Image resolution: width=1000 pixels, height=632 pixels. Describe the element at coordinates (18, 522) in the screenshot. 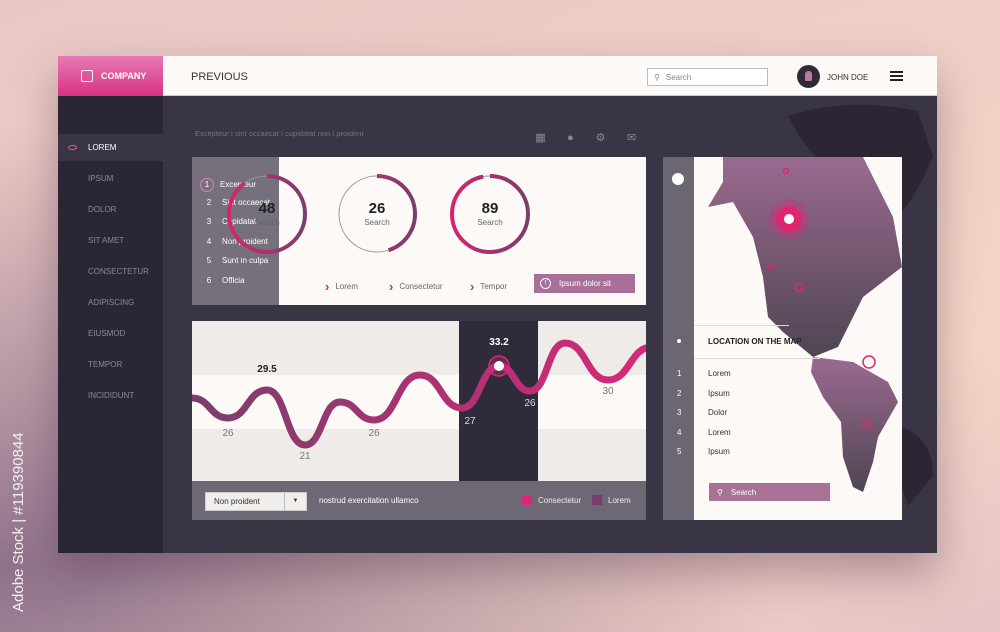

I see `watermark: Adobe Stock | #119390844` at that location.